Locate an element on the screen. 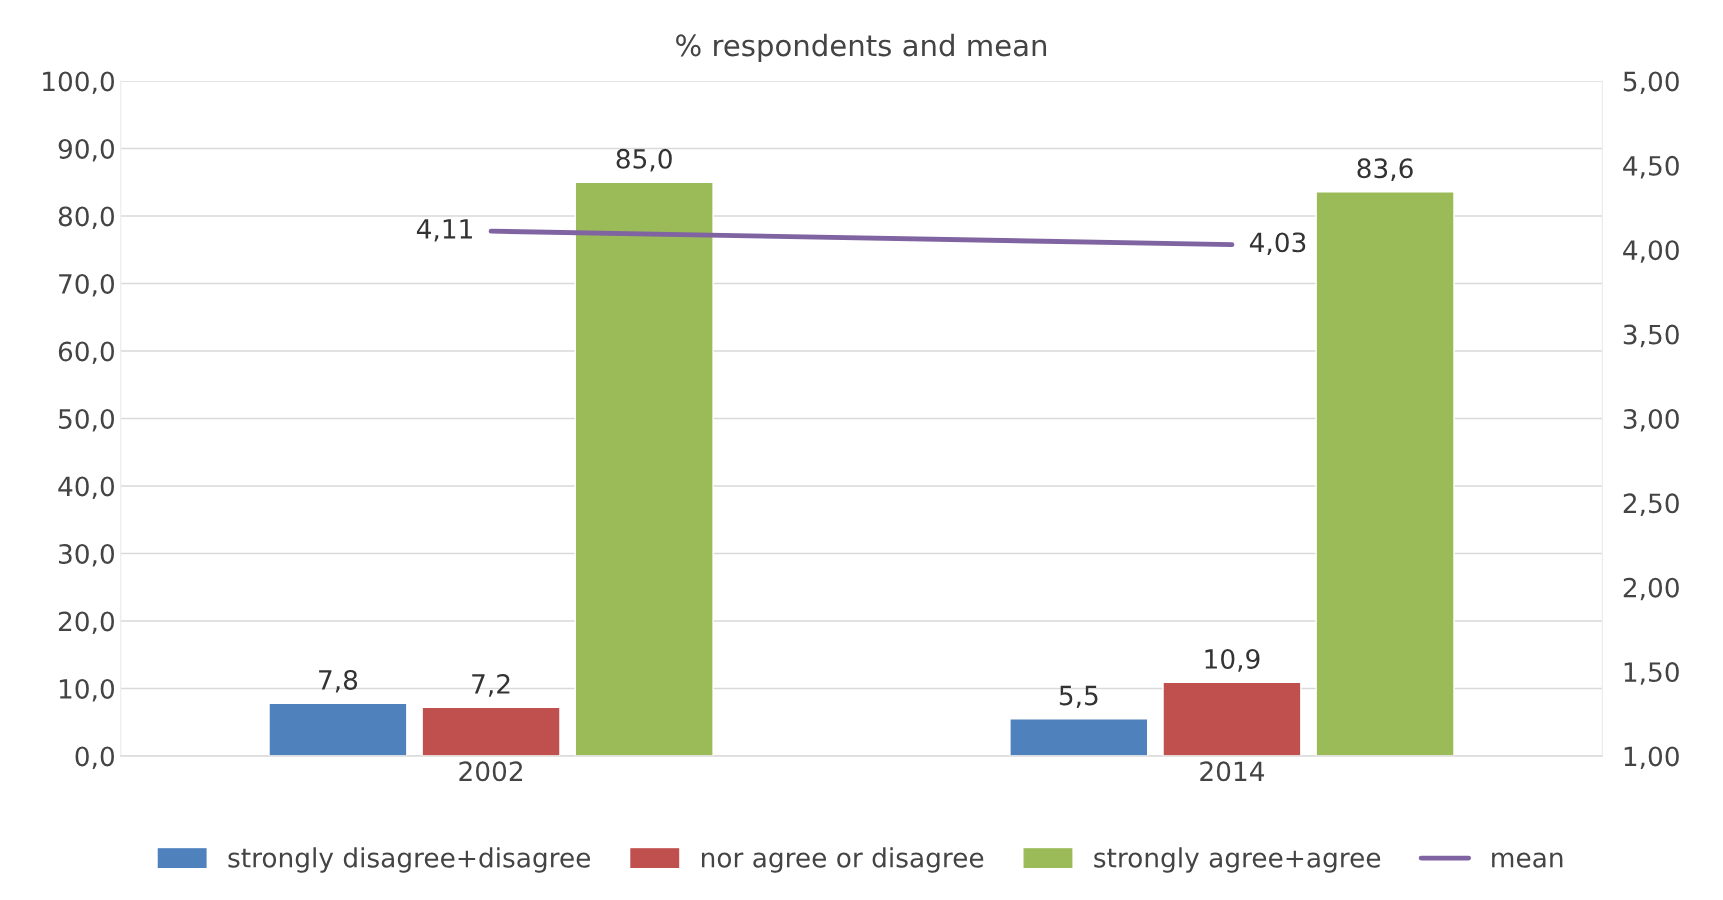 The image size is (1723, 900). y2-tick-label: 4,00 is located at coordinates (1651, 251).